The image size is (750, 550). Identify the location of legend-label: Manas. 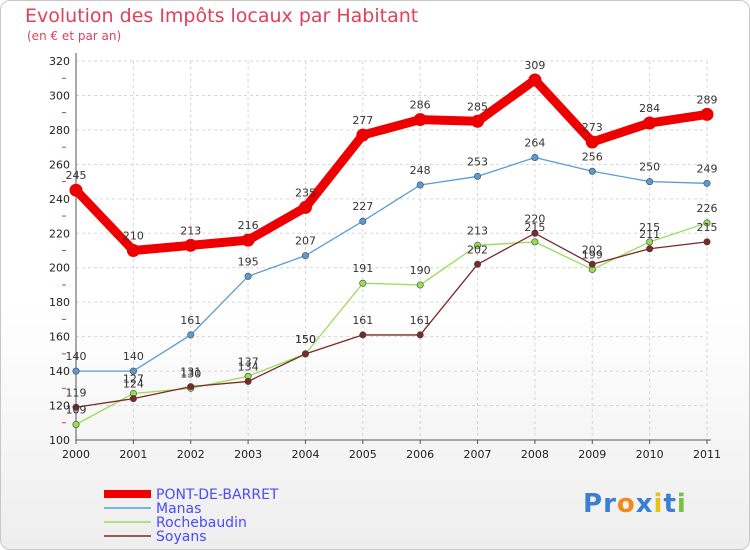
(178, 509).